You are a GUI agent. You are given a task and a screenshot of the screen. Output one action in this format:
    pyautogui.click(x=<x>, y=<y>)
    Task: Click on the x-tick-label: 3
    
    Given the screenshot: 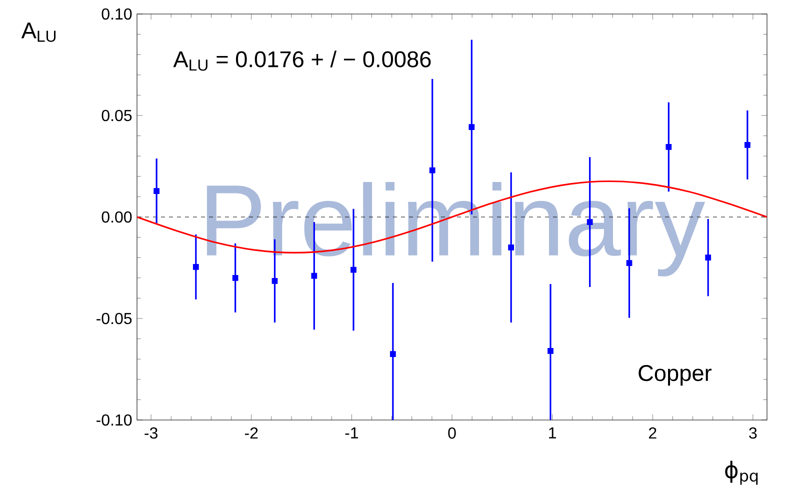 What is the action you would take?
    pyautogui.click(x=753, y=433)
    